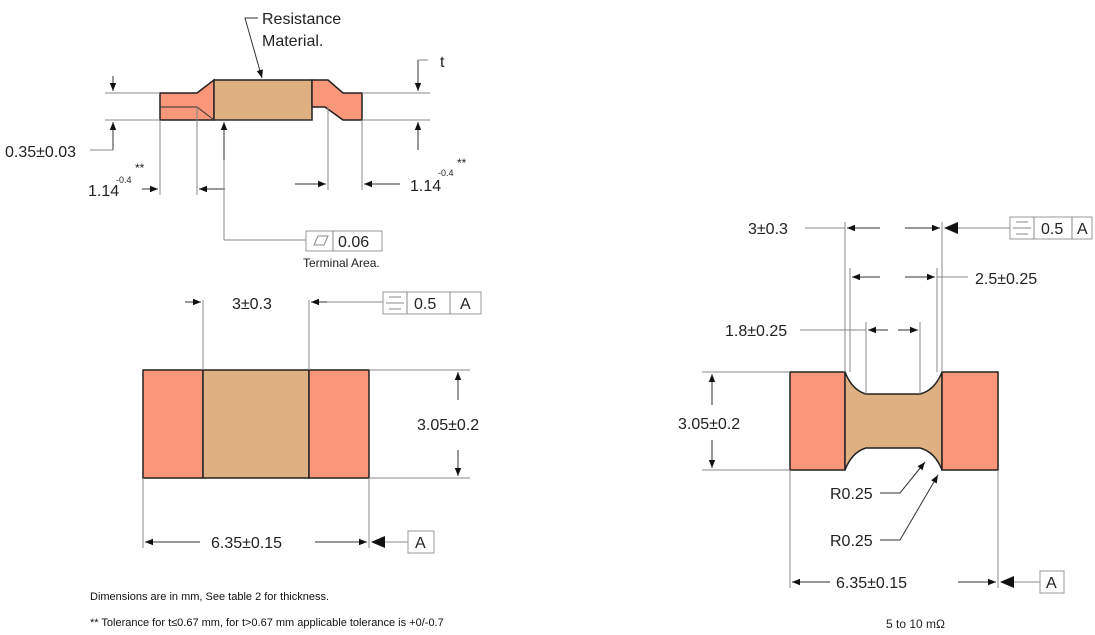 The height and width of the screenshot is (635, 1095). What do you see at coordinates (292, 41) in the screenshot?
I see `resistance-material-label-2: Material.` at bounding box center [292, 41].